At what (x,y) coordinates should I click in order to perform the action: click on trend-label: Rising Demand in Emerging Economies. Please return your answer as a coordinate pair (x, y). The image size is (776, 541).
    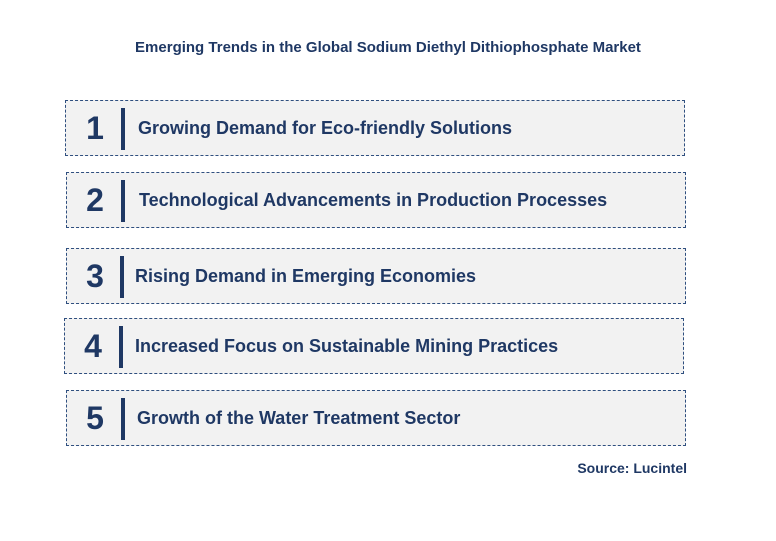
    Looking at the image, I should click on (306, 276).